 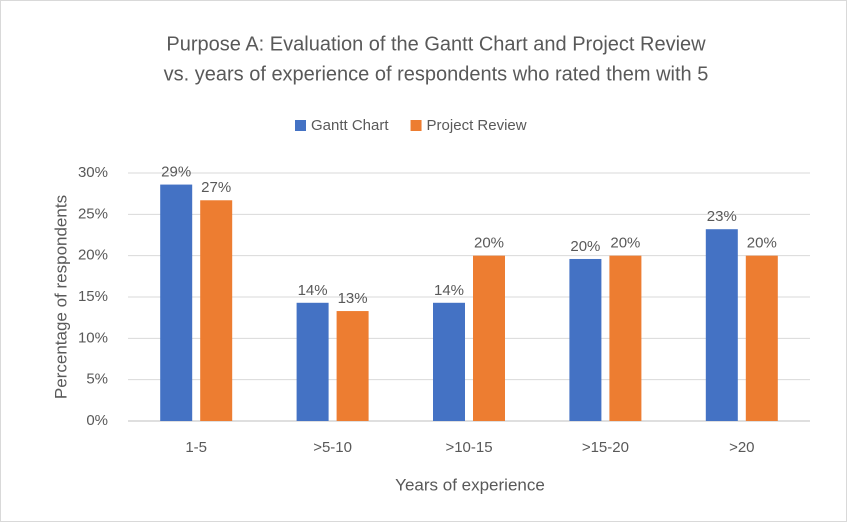 What do you see at coordinates (93, 296) in the screenshot?
I see `y-tick-label: 15%` at bounding box center [93, 296].